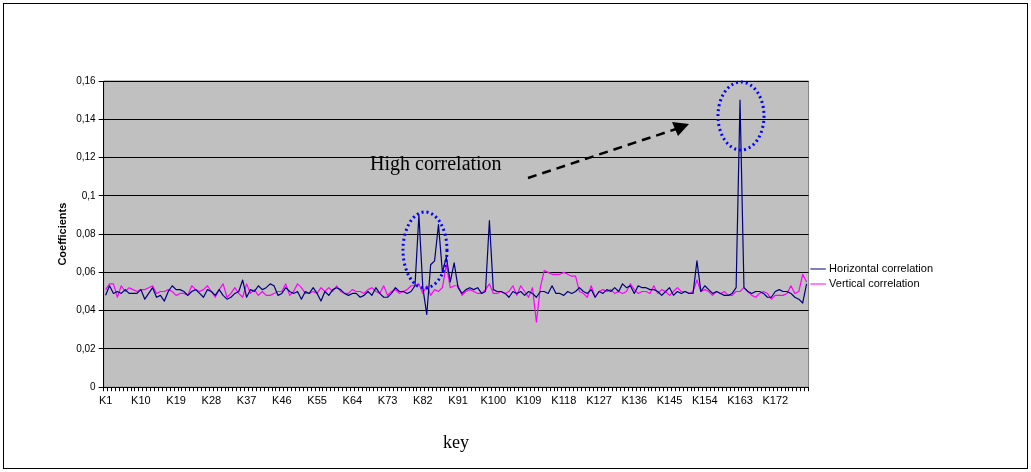 Image resolution: width=1031 pixels, height=472 pixels. I want to click on y-tick-label: 0,02, so click(86, 348).